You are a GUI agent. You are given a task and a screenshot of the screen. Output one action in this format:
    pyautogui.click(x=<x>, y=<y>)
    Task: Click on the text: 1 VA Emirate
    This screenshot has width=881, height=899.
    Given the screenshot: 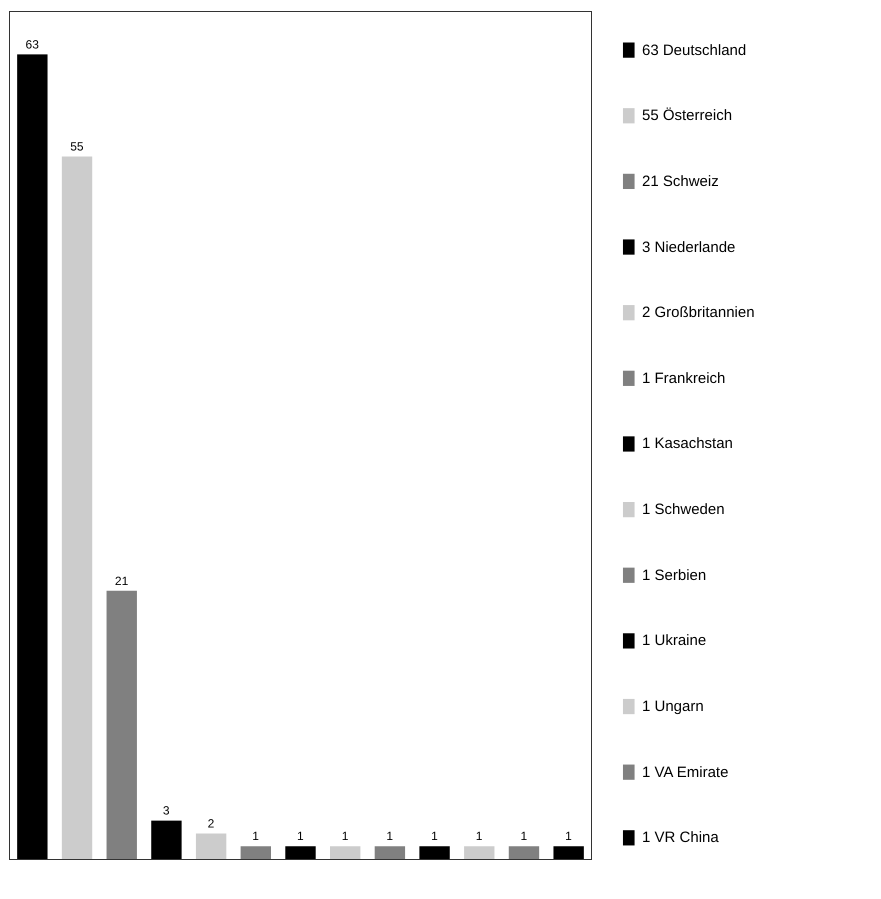 What is the action you would take?
    pyautogui.click(x=685, y=772)
    